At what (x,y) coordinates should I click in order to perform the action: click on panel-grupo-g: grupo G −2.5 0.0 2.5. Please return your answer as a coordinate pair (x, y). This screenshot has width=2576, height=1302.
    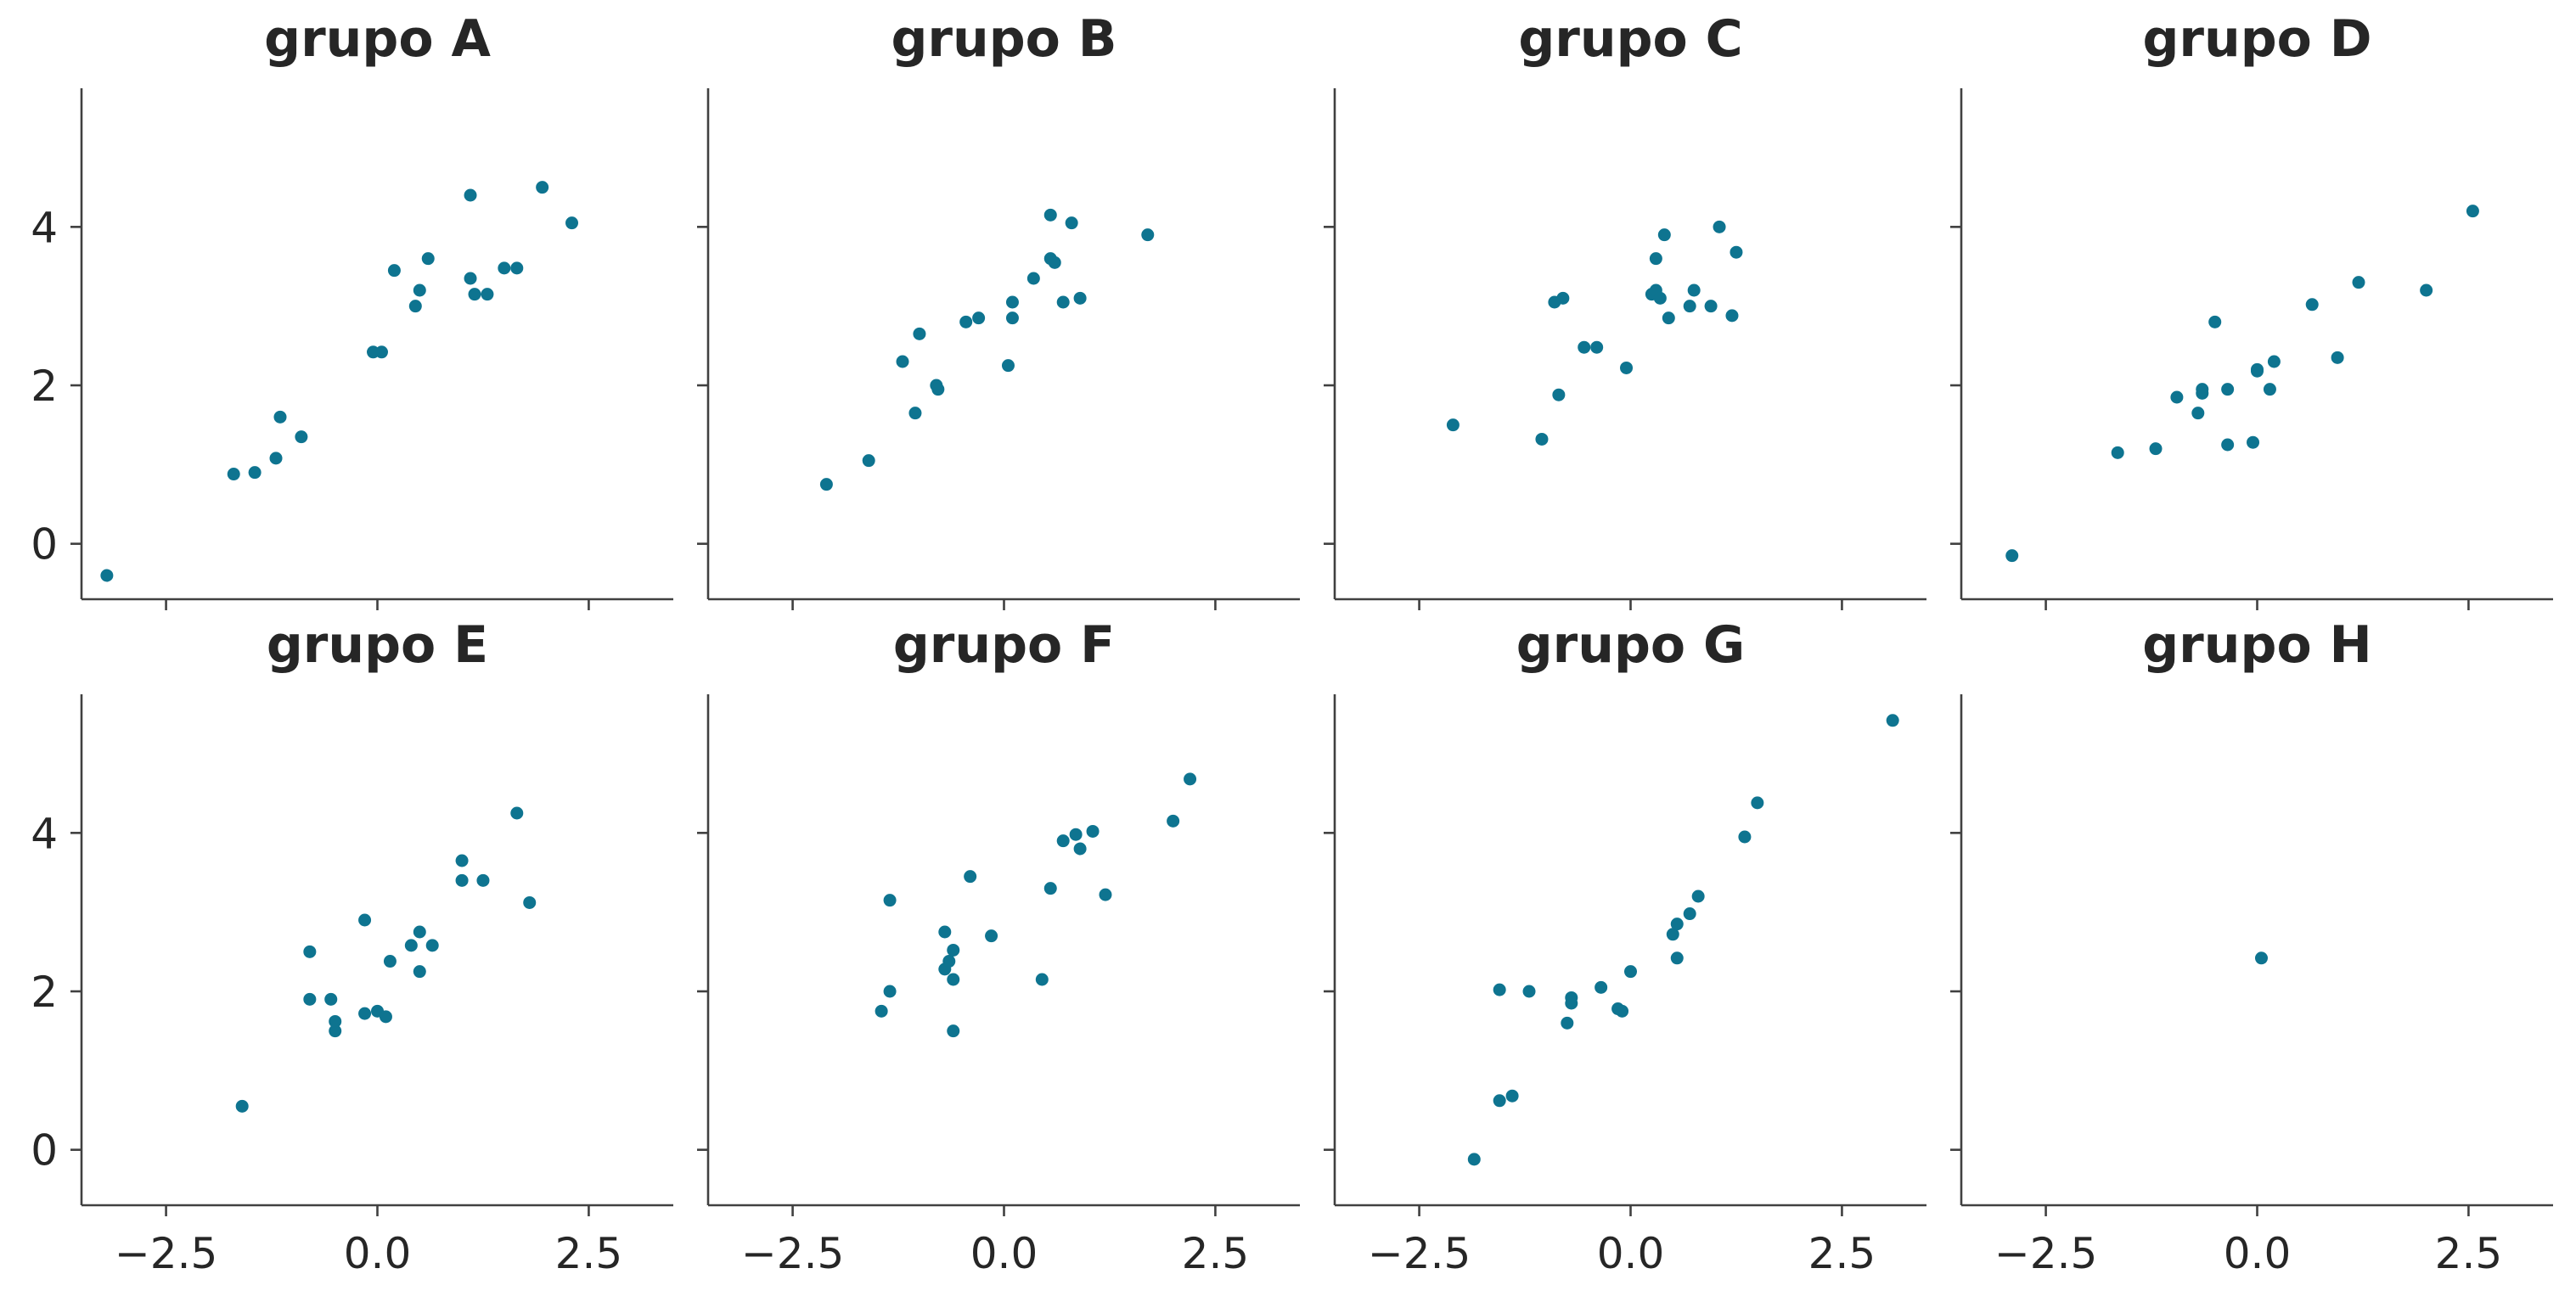
    Looking at the image, I should click on (1625, 946).